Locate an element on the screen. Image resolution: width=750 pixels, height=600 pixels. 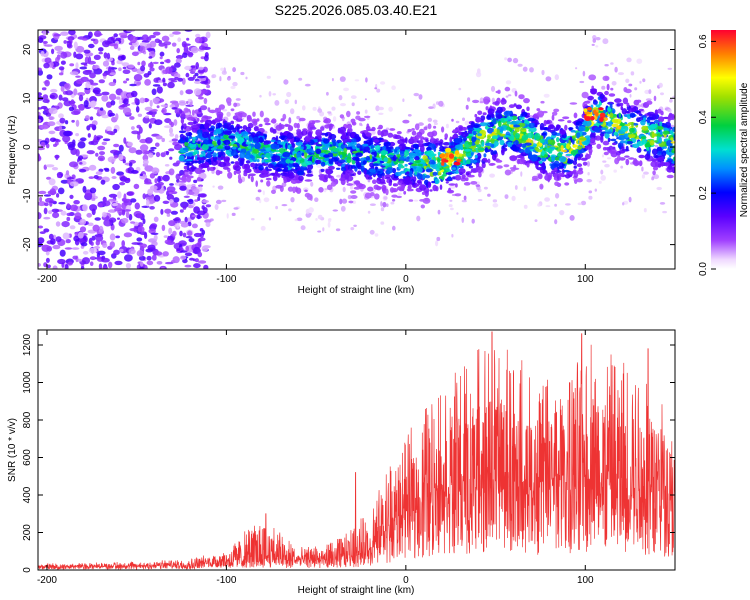
spectrogram-y-tick-label: 0 is located at coordinates (27, 147).